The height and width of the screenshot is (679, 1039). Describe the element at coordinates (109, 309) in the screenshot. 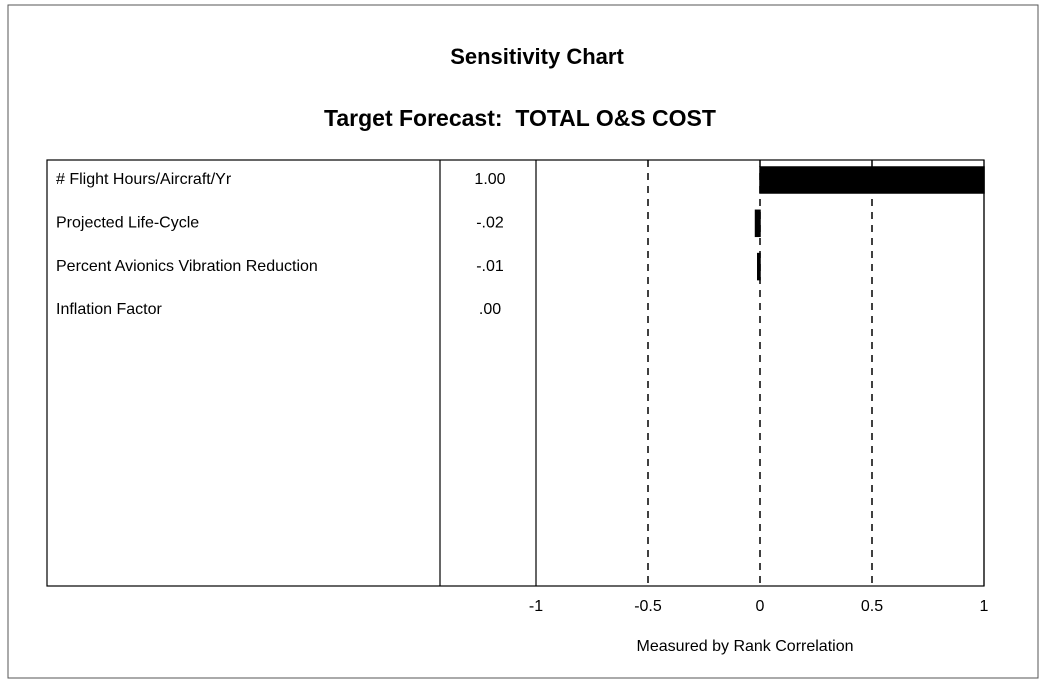

I see `category-label: Inflation Factor` at that location.